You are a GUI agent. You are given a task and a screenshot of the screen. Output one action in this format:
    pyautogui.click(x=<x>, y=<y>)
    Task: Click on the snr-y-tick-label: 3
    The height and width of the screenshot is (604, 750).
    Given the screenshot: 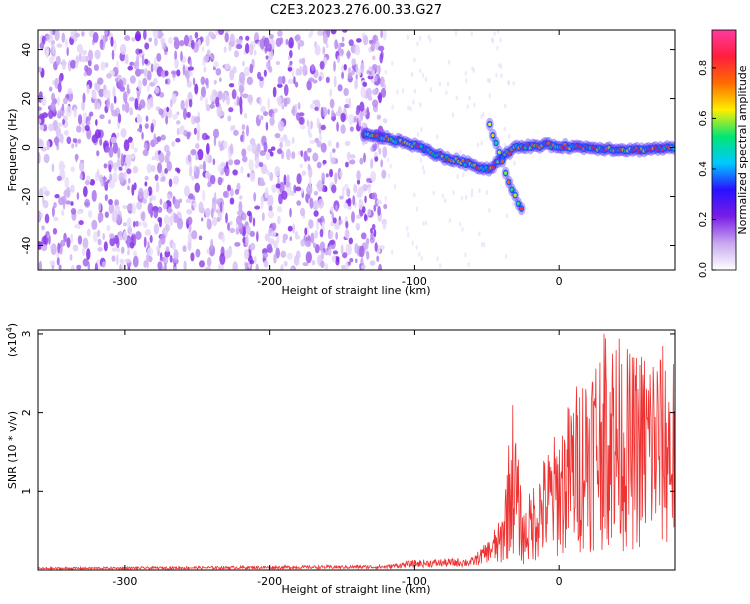 What is the action you would take?
    pyautogui.click(x=26, y=333)
    